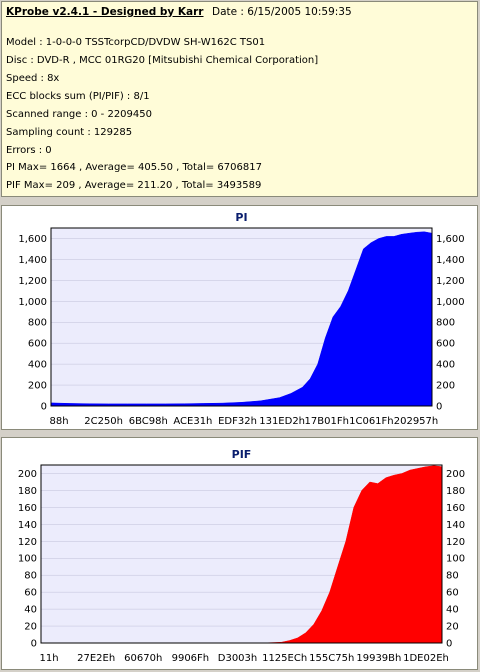  Describe the element at coordinates (455, 474) in the screenshot. I see `pif-y-tick-label-right: 200` at that location.